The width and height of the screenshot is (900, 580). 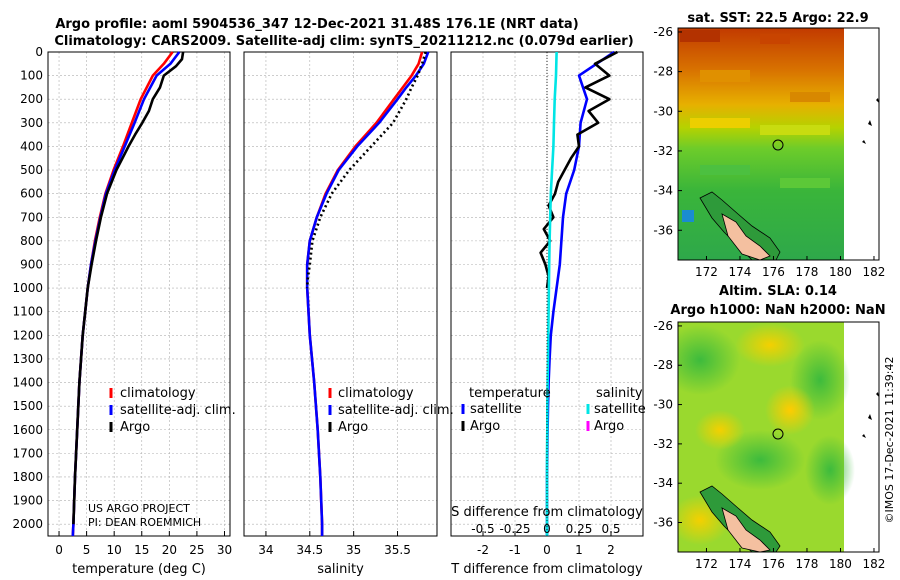 What do you see at coordinates (27, 359) in the screenshot?
I see `y-tick-label: 1300` at bounding box center [27, 359].